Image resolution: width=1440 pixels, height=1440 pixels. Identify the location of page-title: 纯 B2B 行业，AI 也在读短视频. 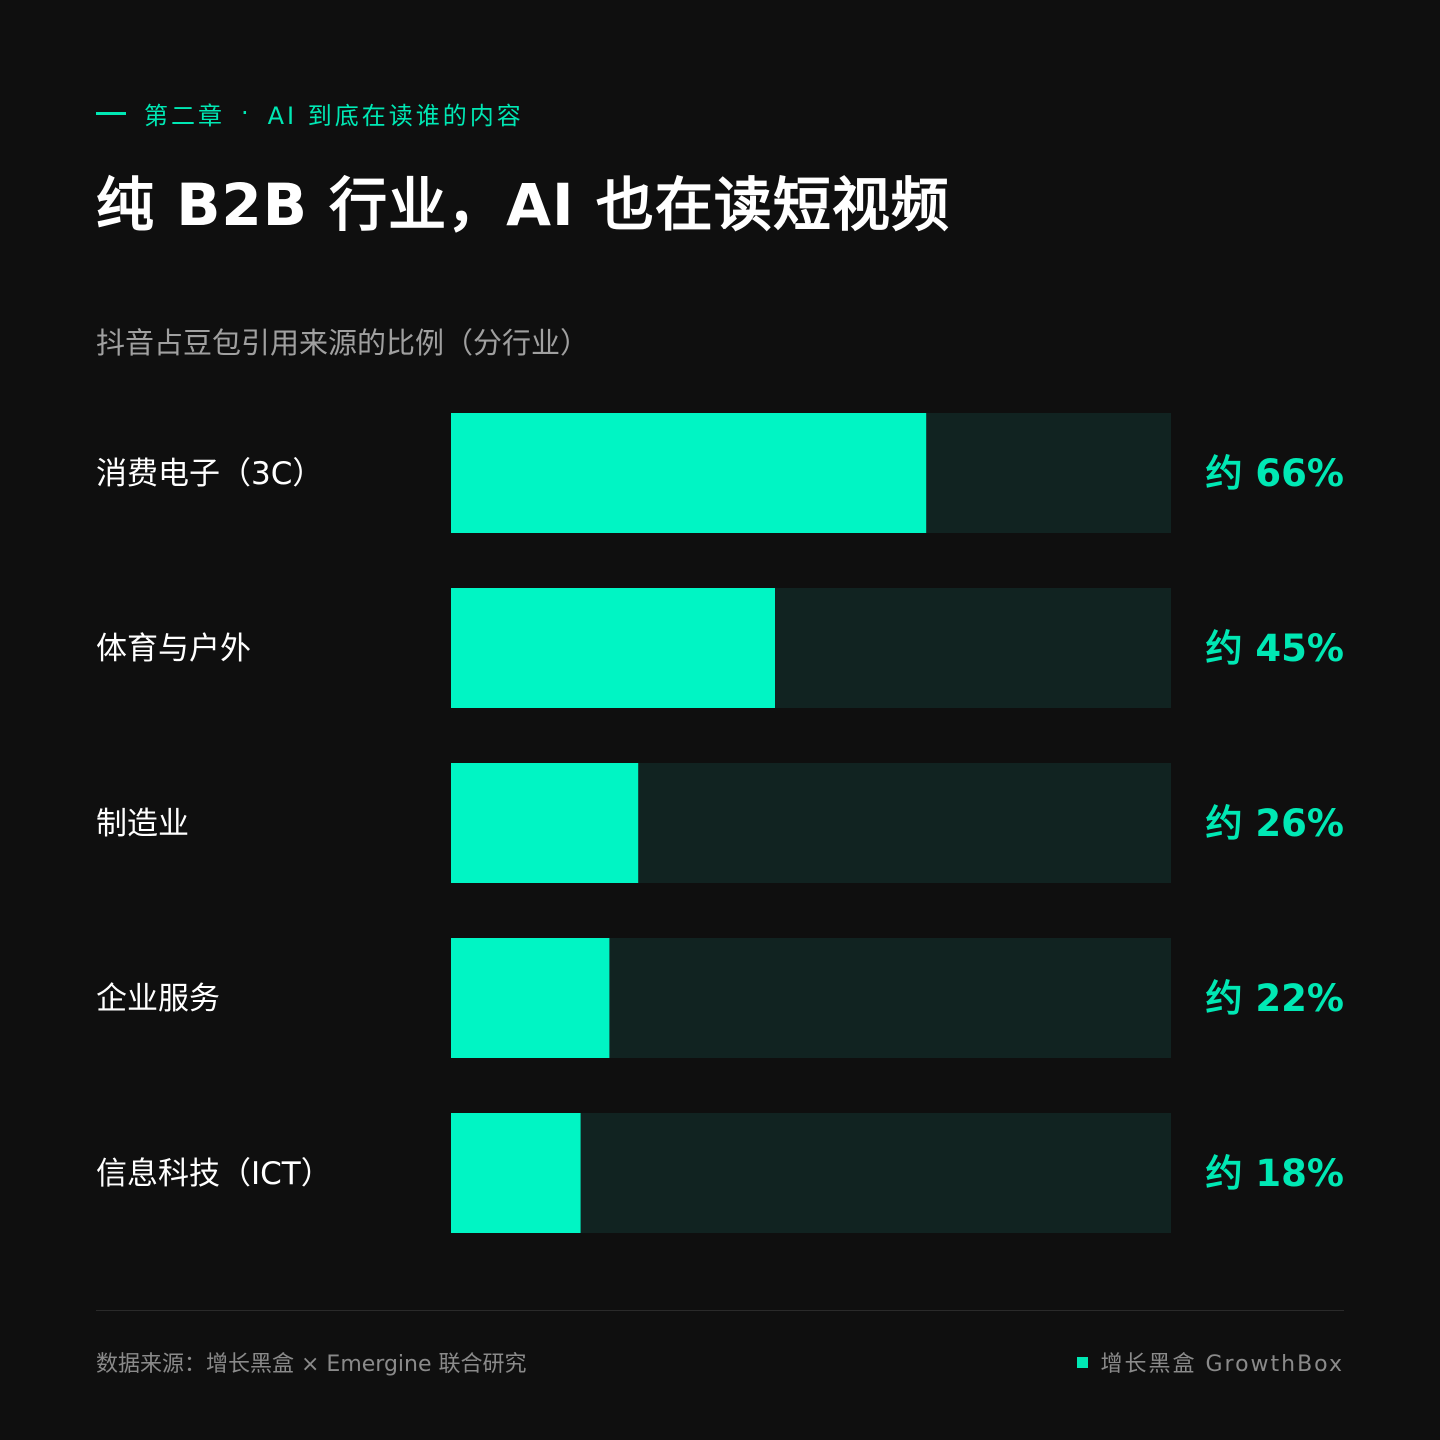
(523, 205).